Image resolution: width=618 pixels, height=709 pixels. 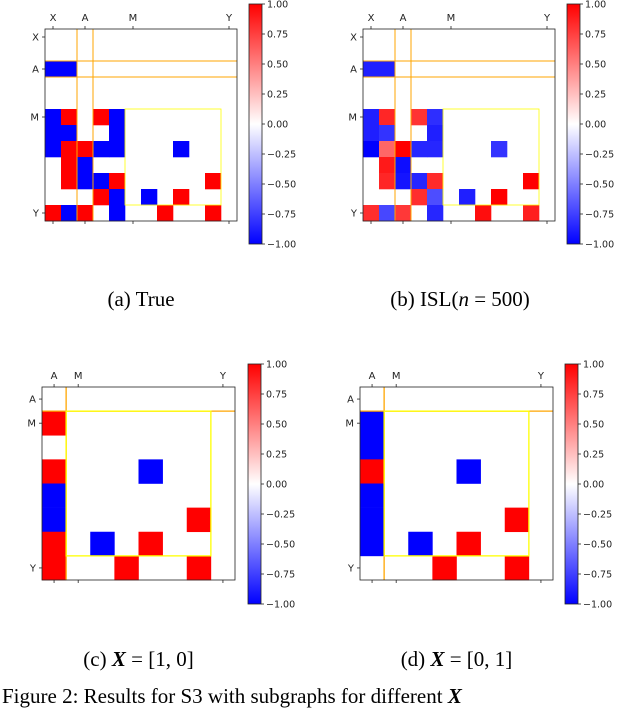 What do you see at coordinates (53, 18) in the screenshot?
I see `x-tick-label: X` at bounding box center [53, 18].